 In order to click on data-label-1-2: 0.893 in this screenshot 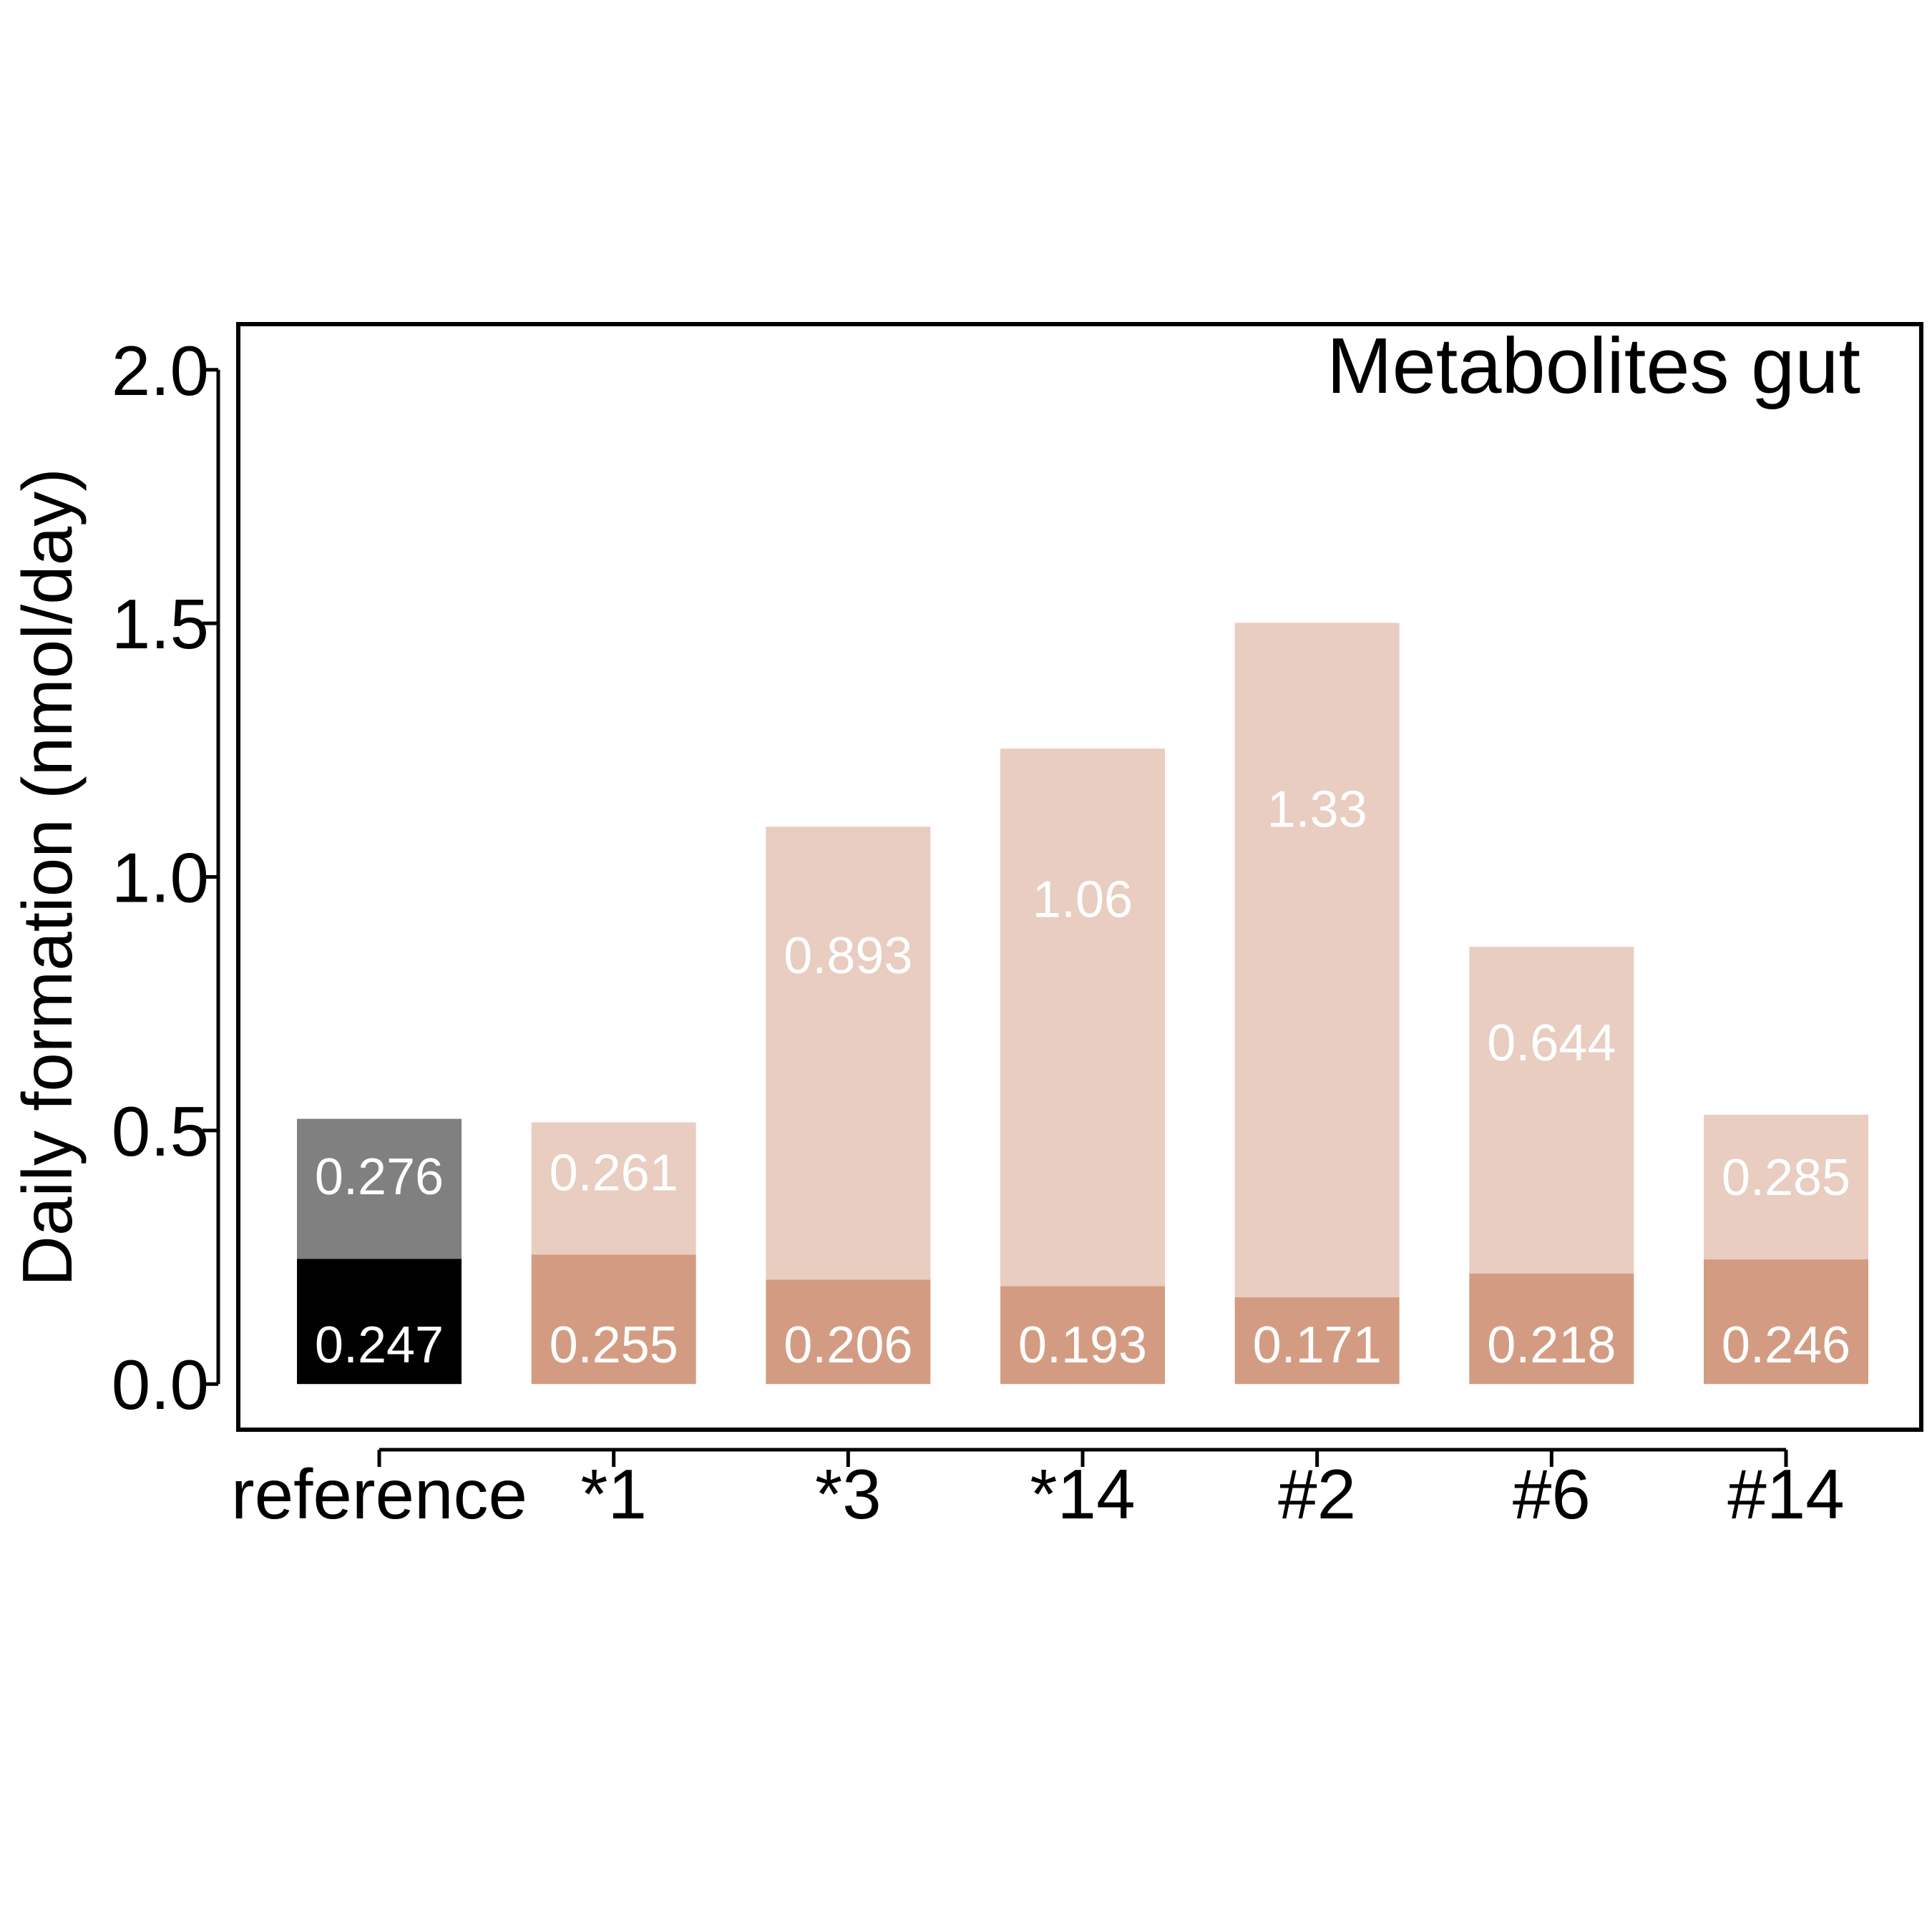, I will do `click(848, 956)`.